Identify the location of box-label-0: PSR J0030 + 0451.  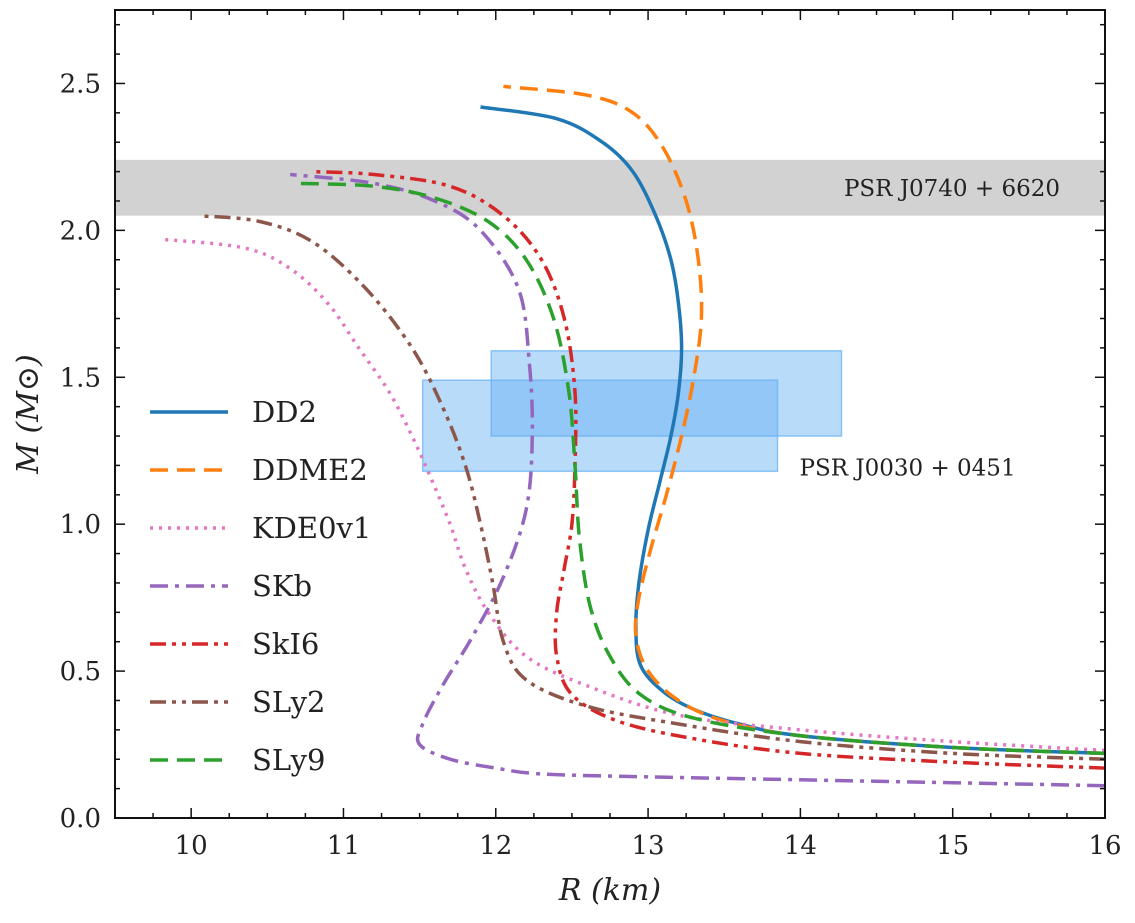
(908, 468).